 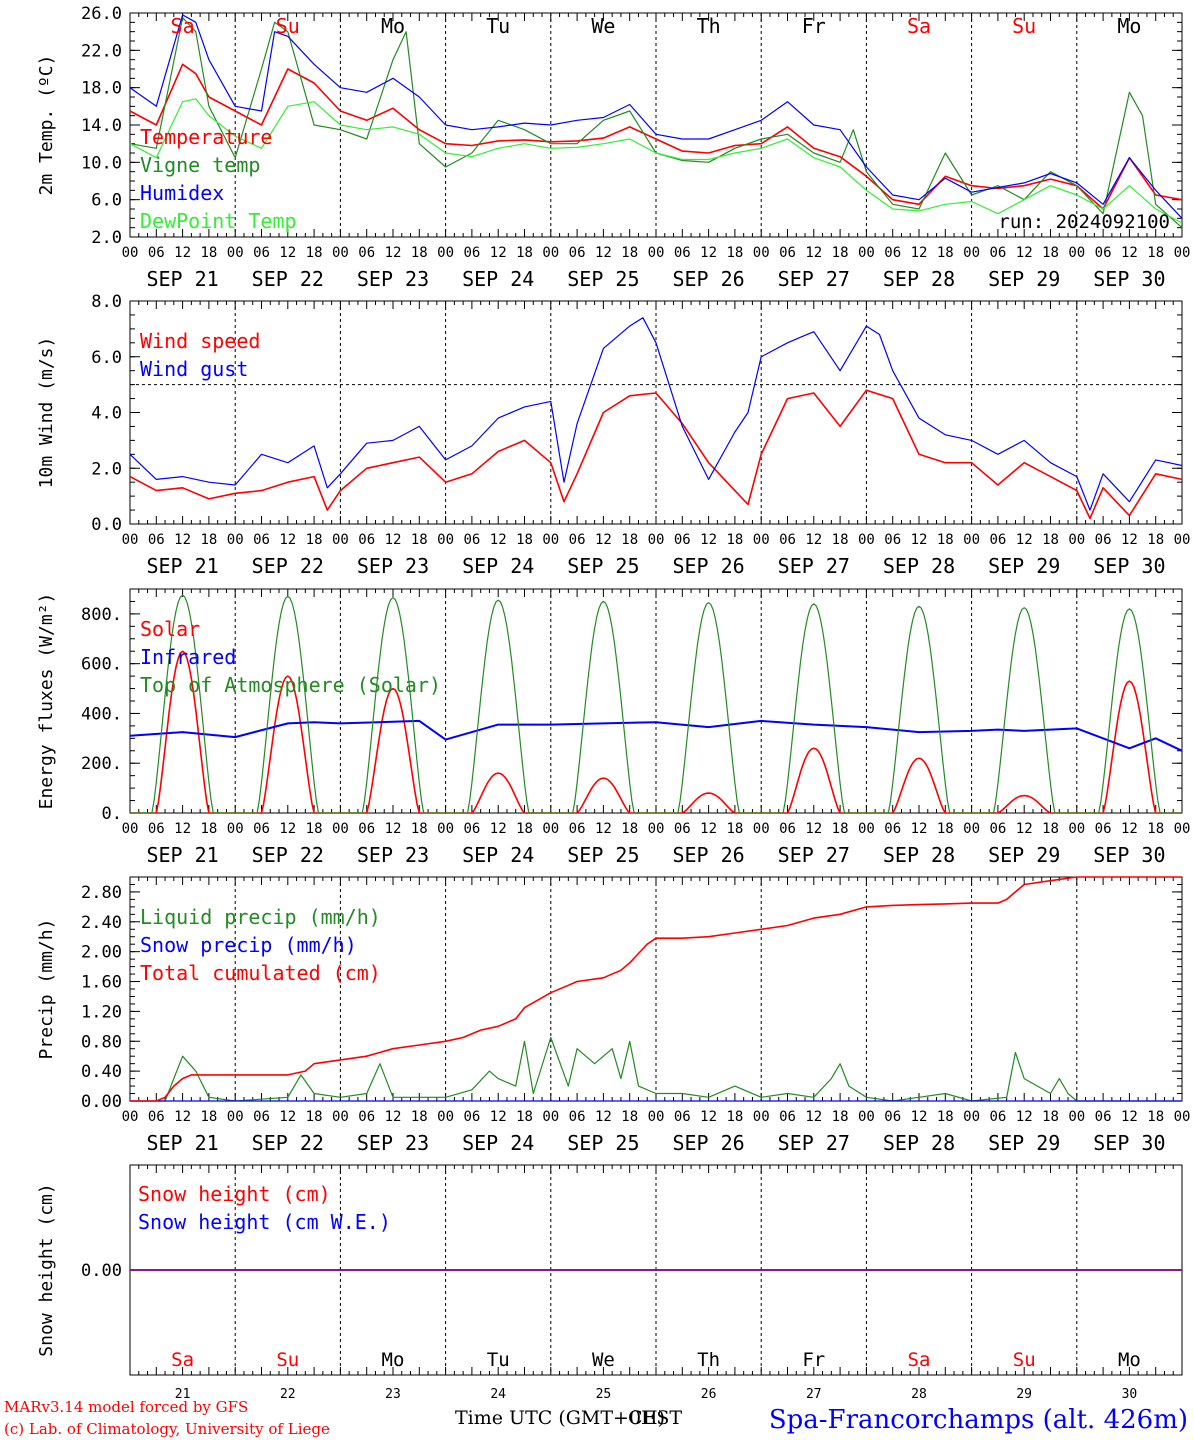 What do you see at coordinates (656, 989) in the screenshot?
I see `series-total-cumulated-cm` at bounding box center [656, 989].